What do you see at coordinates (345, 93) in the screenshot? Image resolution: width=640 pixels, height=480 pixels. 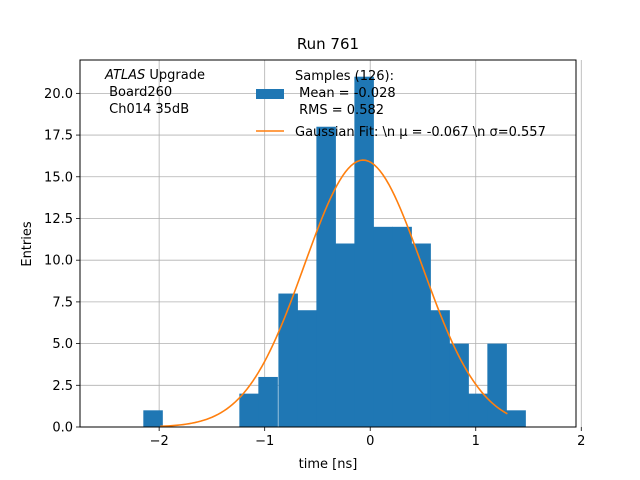 I see `legend-samples-line-2: Mean = -0.028` at bounding box center [345, 93].